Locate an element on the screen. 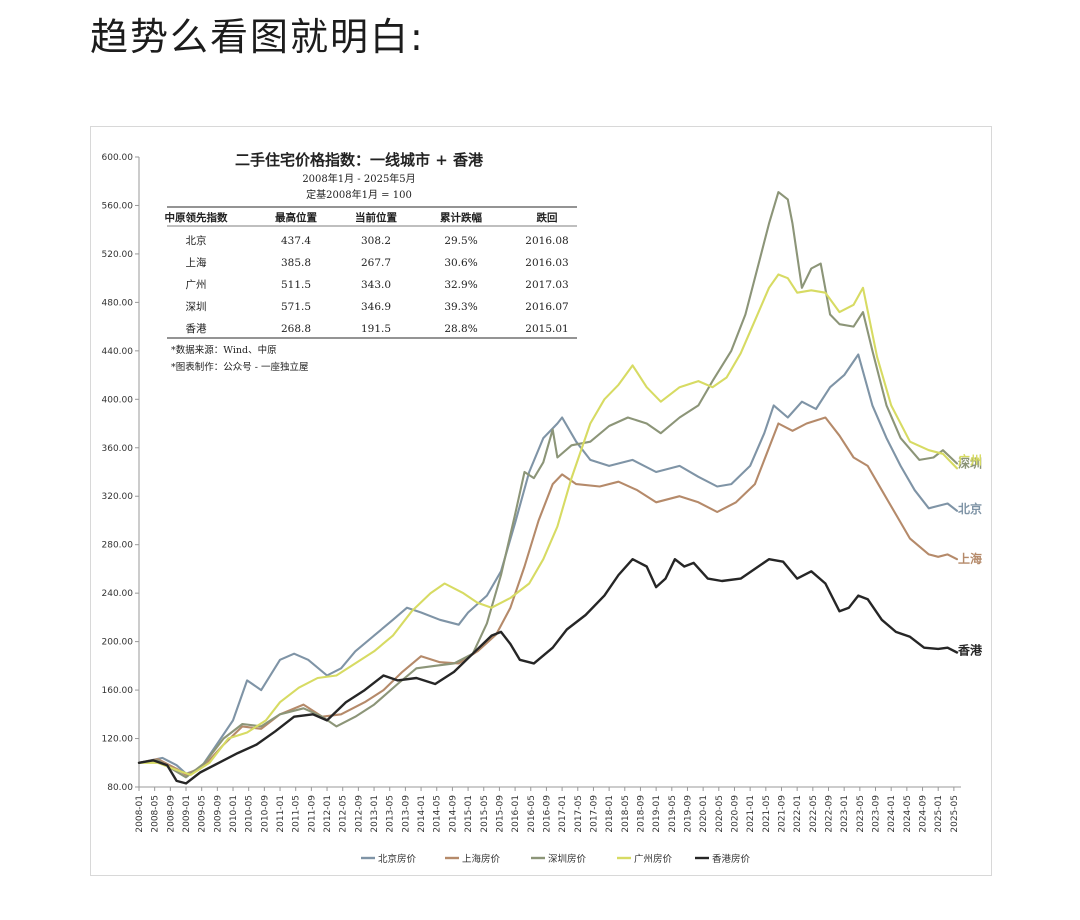  table-cell: 深圳 is located at coordinates (196, 307).